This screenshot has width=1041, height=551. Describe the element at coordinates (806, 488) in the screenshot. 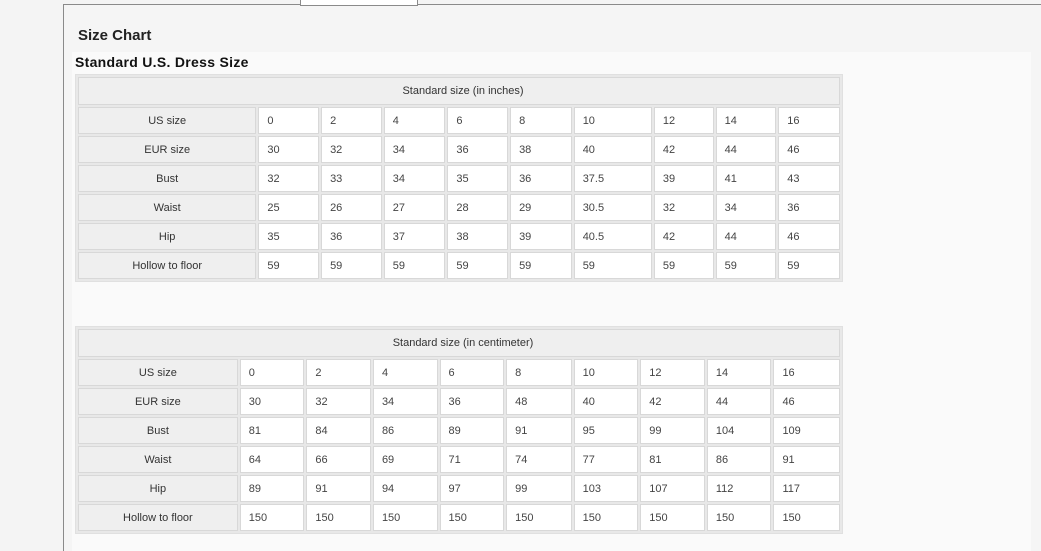

I see `table-cell: 117` at that location.